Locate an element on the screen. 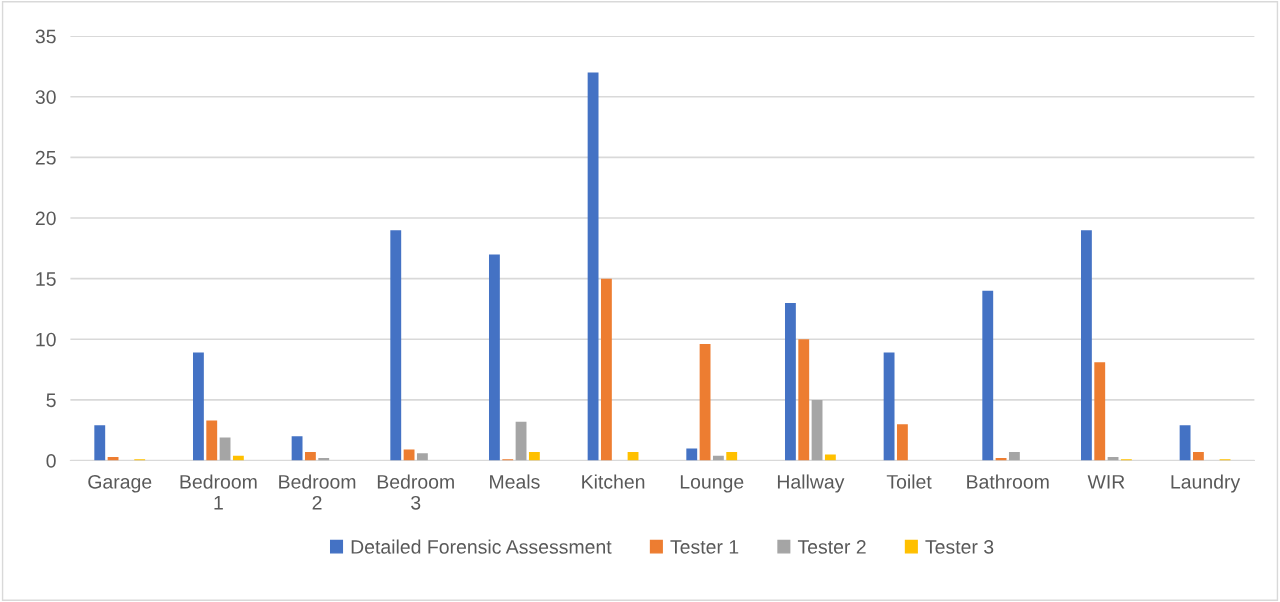  x-tick-label: Kitchen is located at coordinates (613, 481).